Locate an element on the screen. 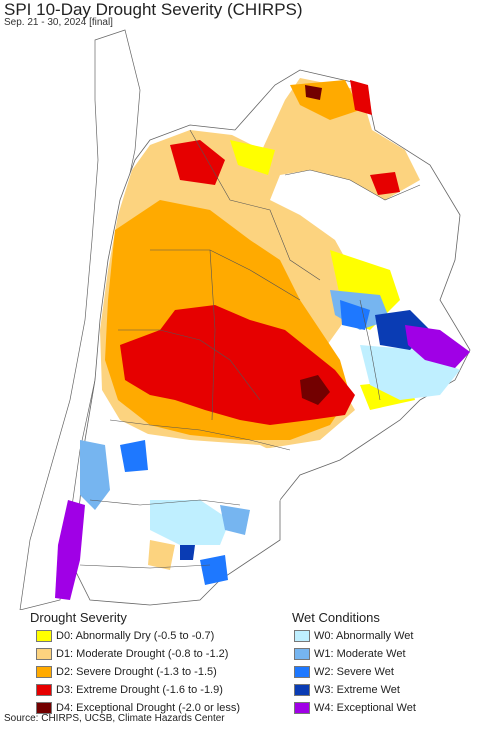  legend-label: W3: Extreme Wet is located at coordinates (357, 690).